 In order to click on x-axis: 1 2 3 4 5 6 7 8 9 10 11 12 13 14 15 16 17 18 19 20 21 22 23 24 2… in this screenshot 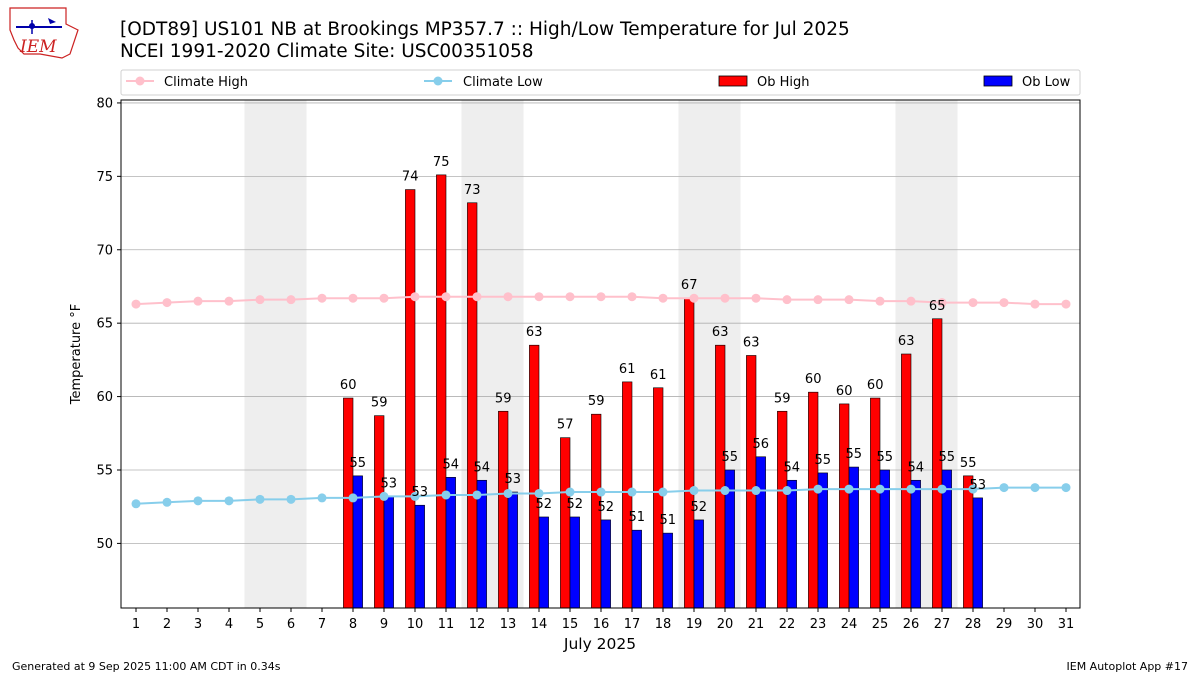, I will do `click(603, 620)`.